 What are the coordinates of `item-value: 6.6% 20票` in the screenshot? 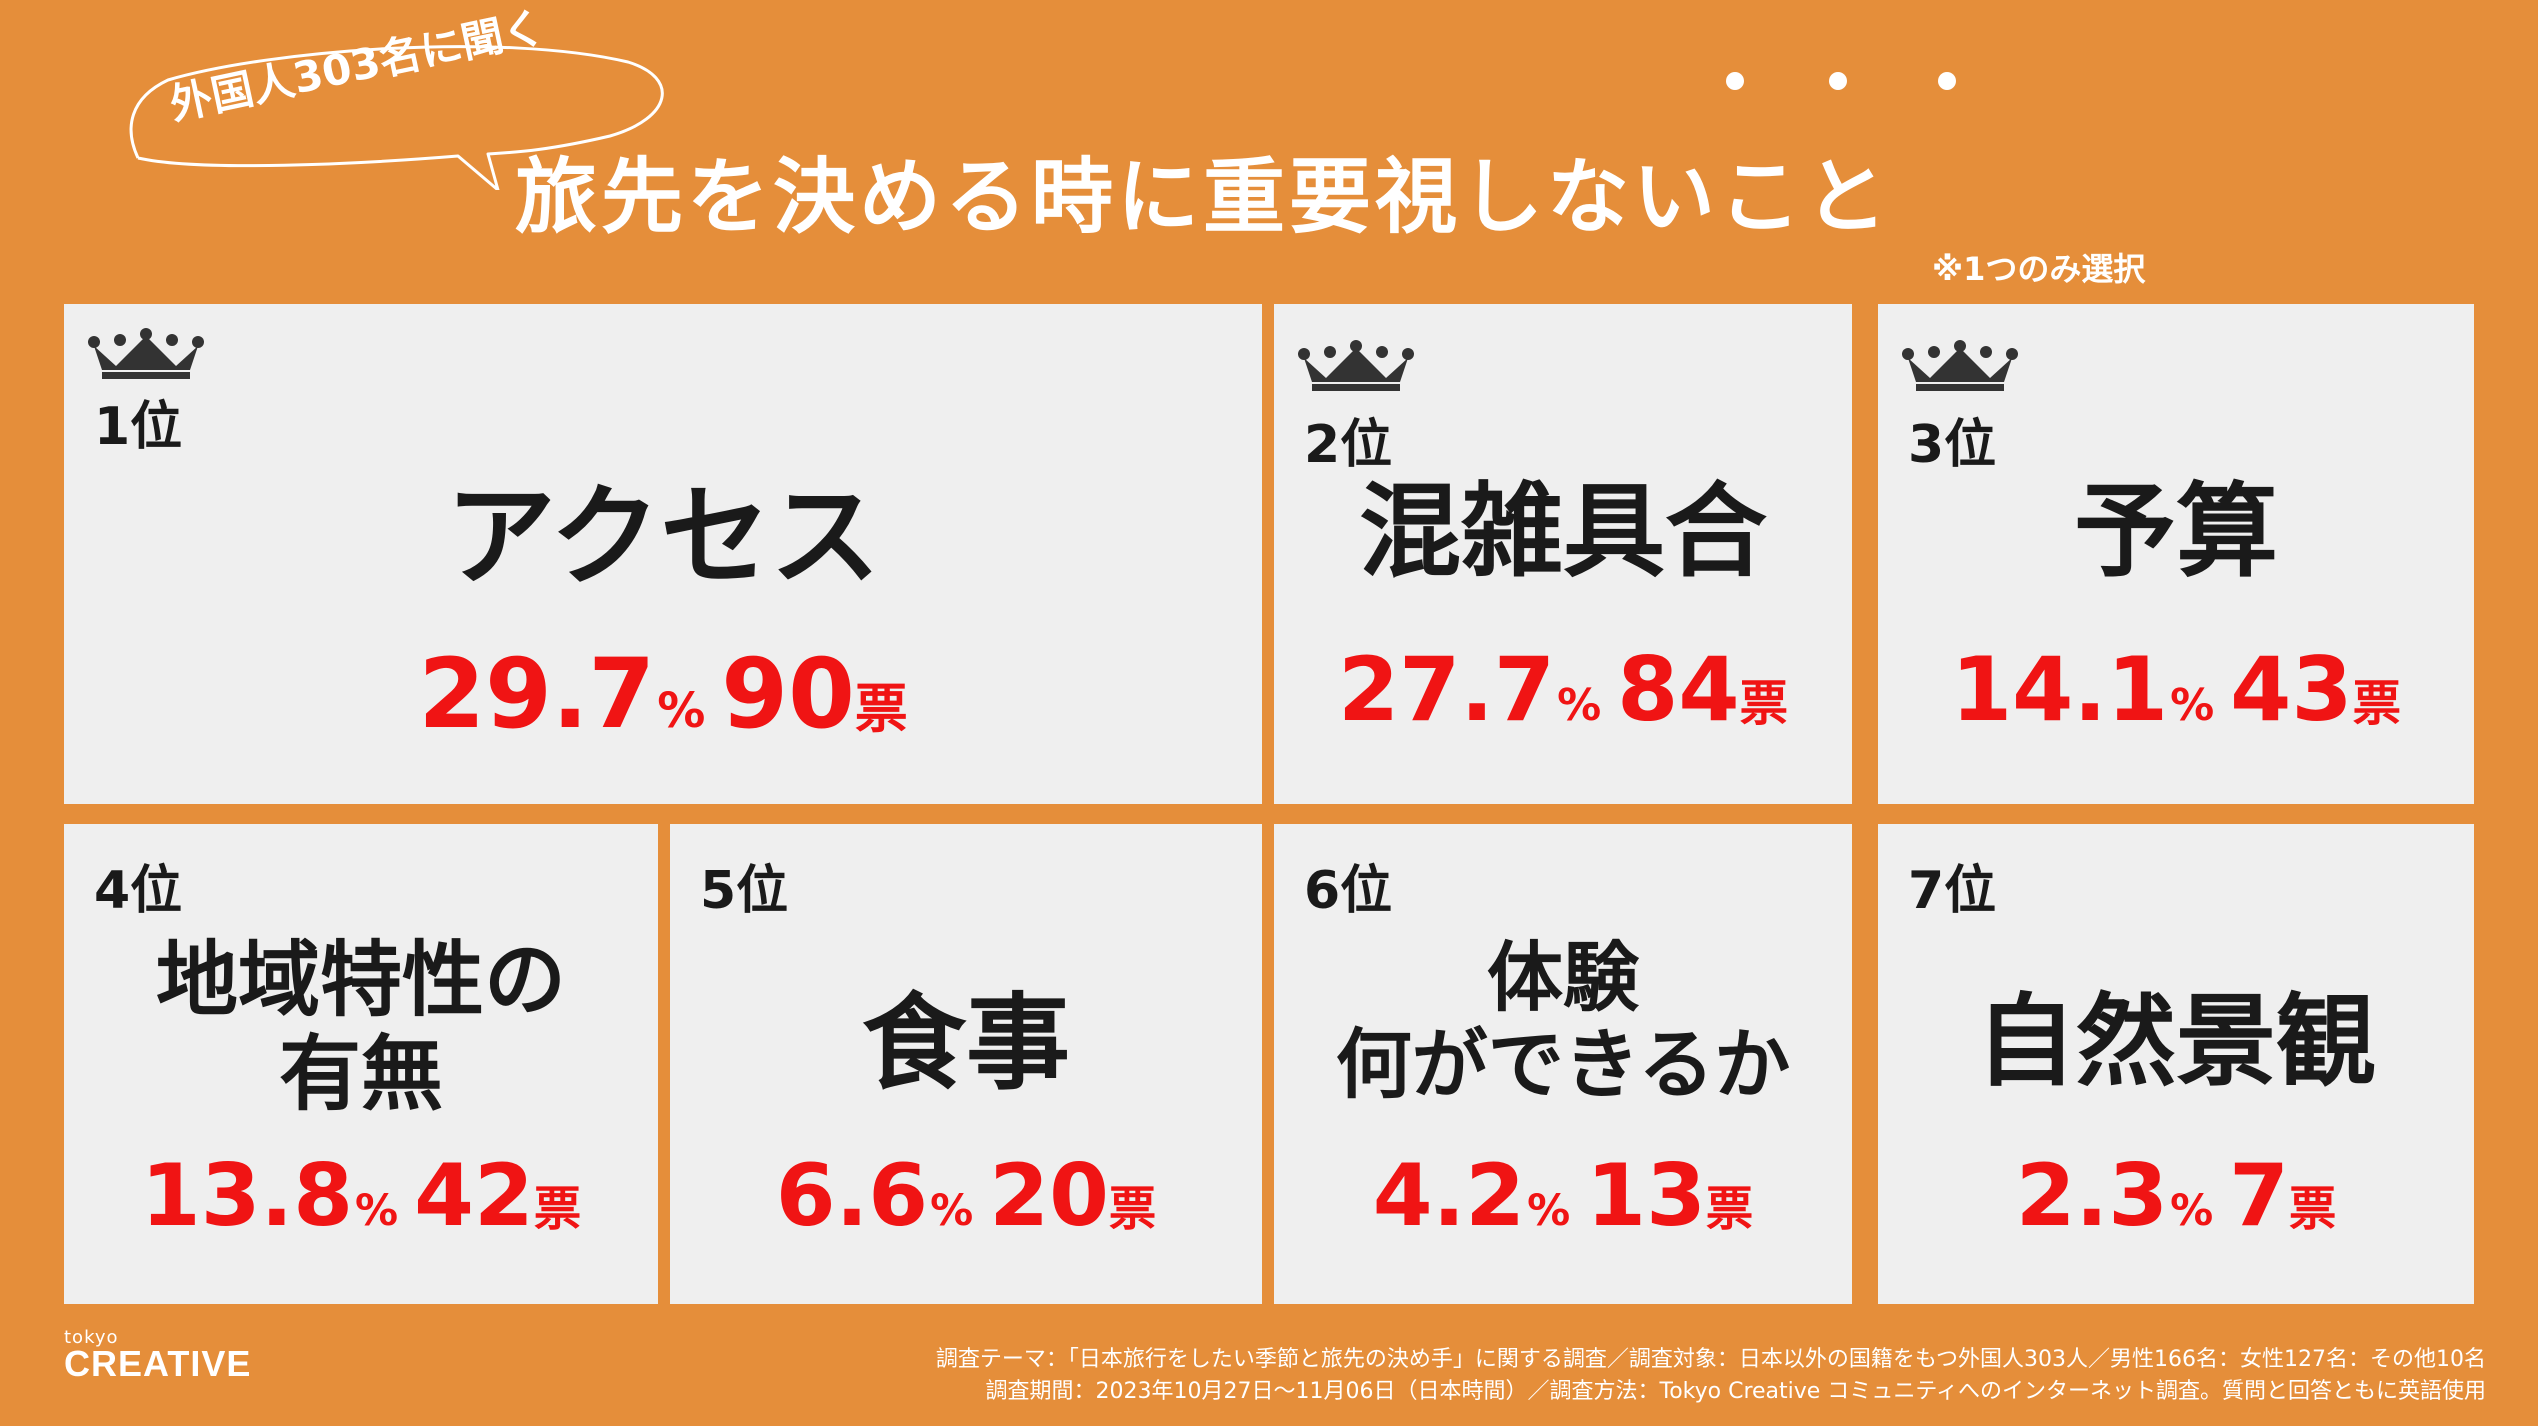 It's located at (966, 1196).